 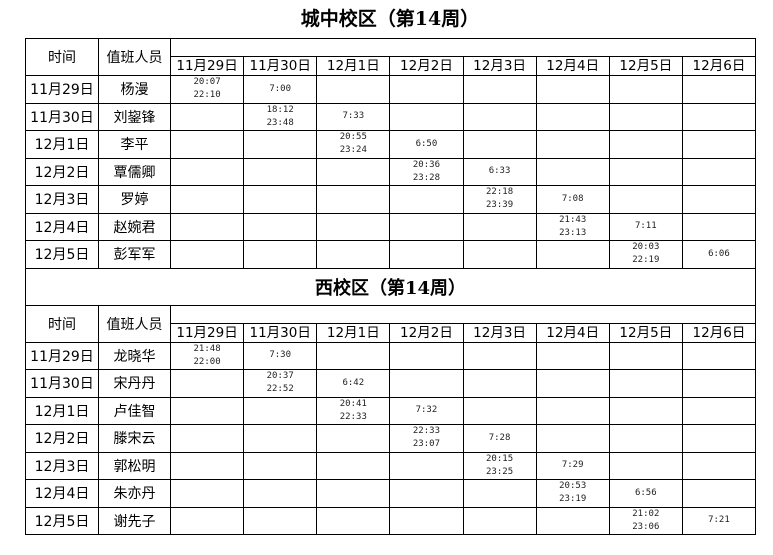 I want to click on time-cell: 20:07 22:10, so click(x=207, y=89).